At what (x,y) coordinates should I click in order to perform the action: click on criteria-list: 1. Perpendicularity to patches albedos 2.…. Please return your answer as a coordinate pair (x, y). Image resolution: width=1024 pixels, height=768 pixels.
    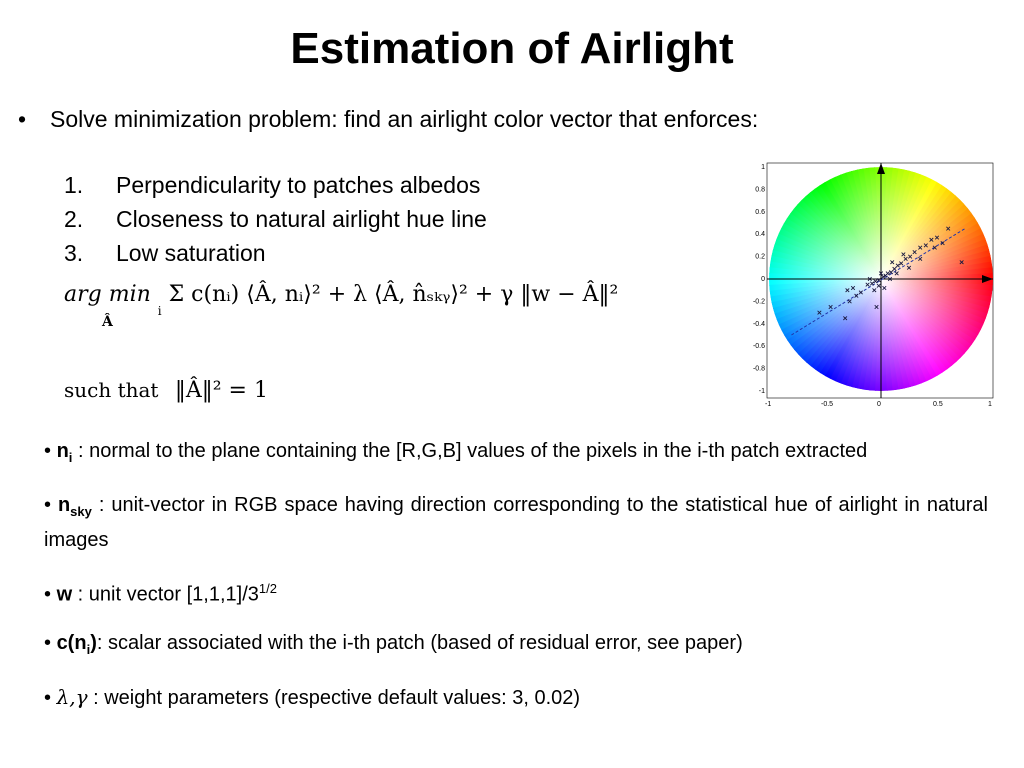
    Looking at the image, I should click on (275, 223).